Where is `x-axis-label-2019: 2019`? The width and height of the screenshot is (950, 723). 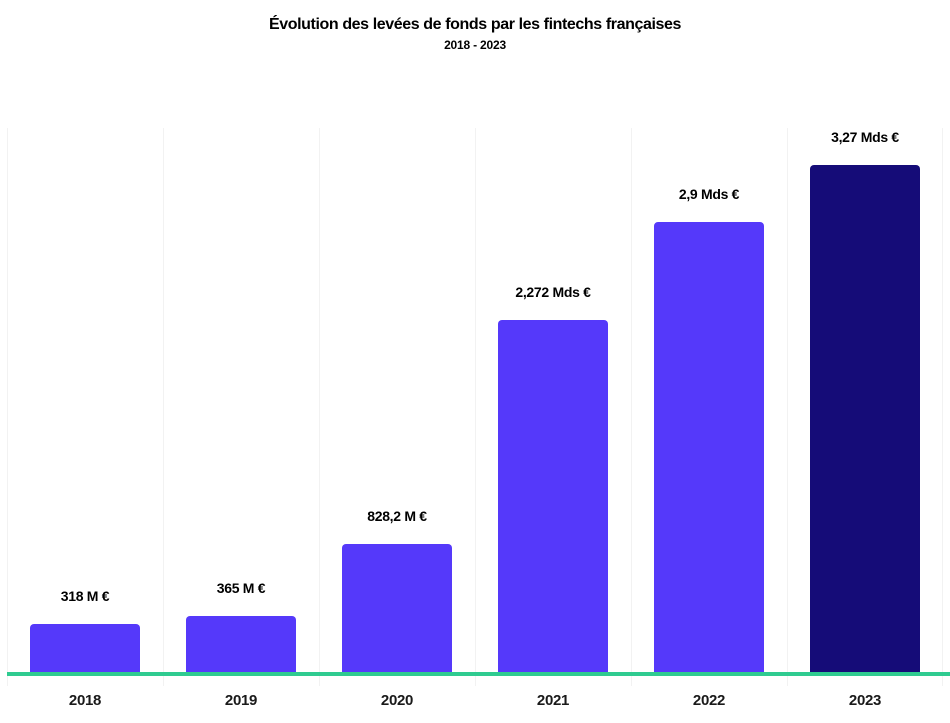
x-axis-label-2019: 2019 is located at coordinates (241, 700).